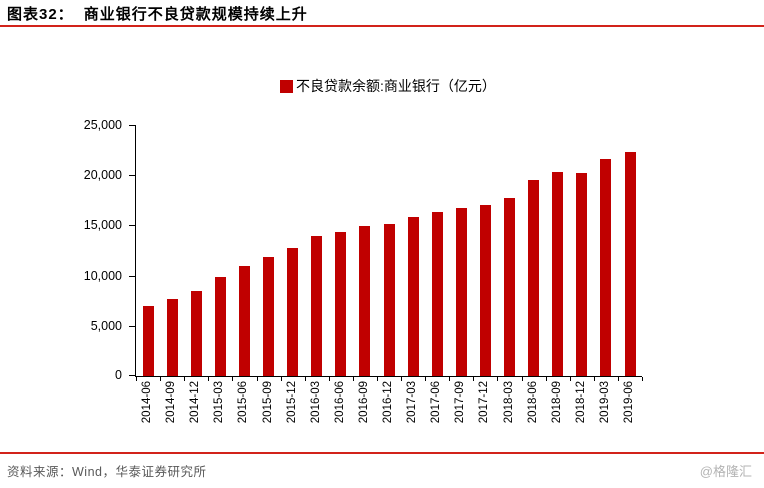 This screenshot has width=764, height=488. Describe the element at coordinates (339, 402) in the screenshot. I see `x-axis-label: 2016-06` at that location.